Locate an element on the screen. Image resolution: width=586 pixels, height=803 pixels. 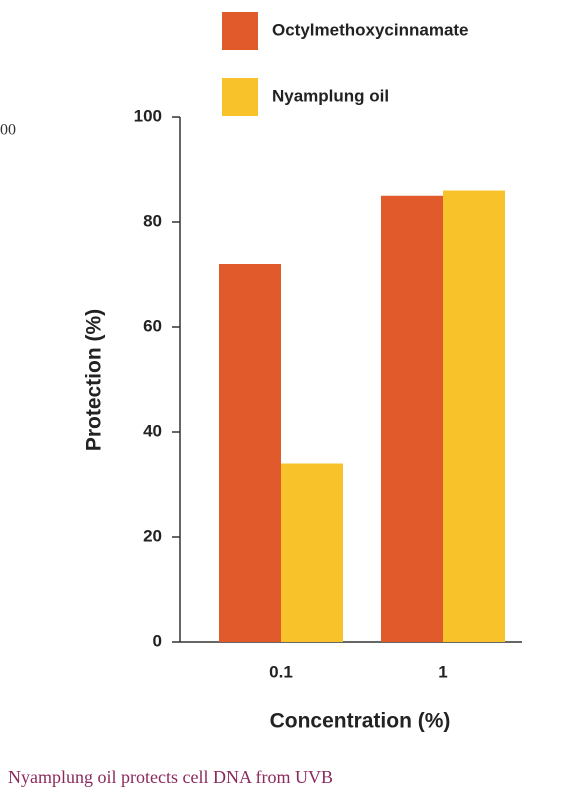
y-tick-label: 0 is located at coordinates (157, 640).